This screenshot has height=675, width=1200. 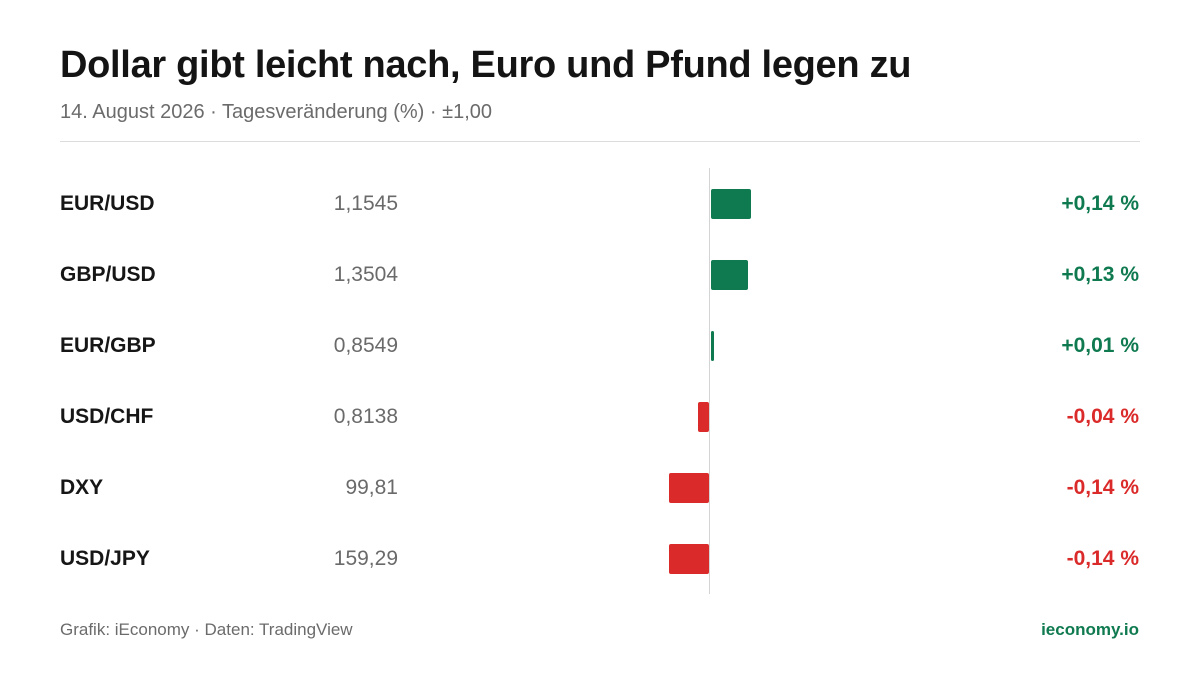 What do you see at coordinates (1100, 274) in the screenshot?
I see `change-percent-label: +0,13 %` at bounding box center [1100, 274].